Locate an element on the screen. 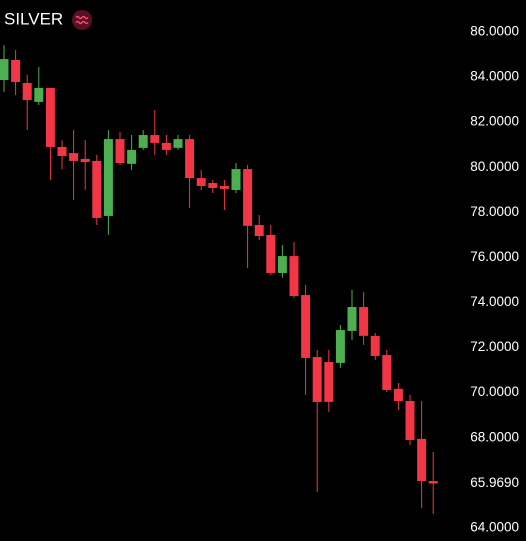  y-tick-label: 72.0000 is located at coordinates (494, 346).